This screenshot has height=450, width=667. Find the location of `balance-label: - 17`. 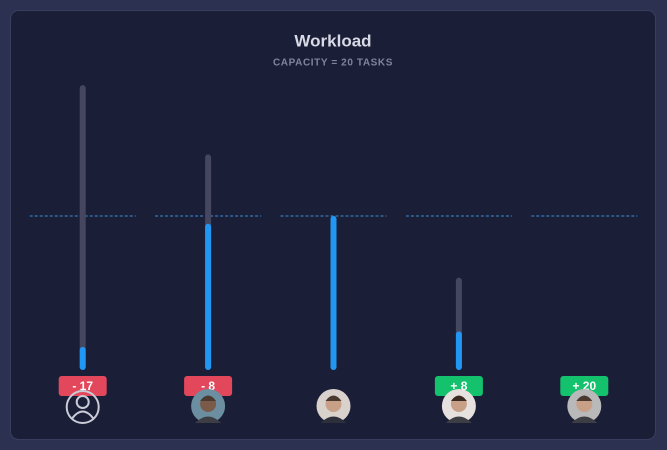

balance-label: - 17 is located at coordinates (82, 386).